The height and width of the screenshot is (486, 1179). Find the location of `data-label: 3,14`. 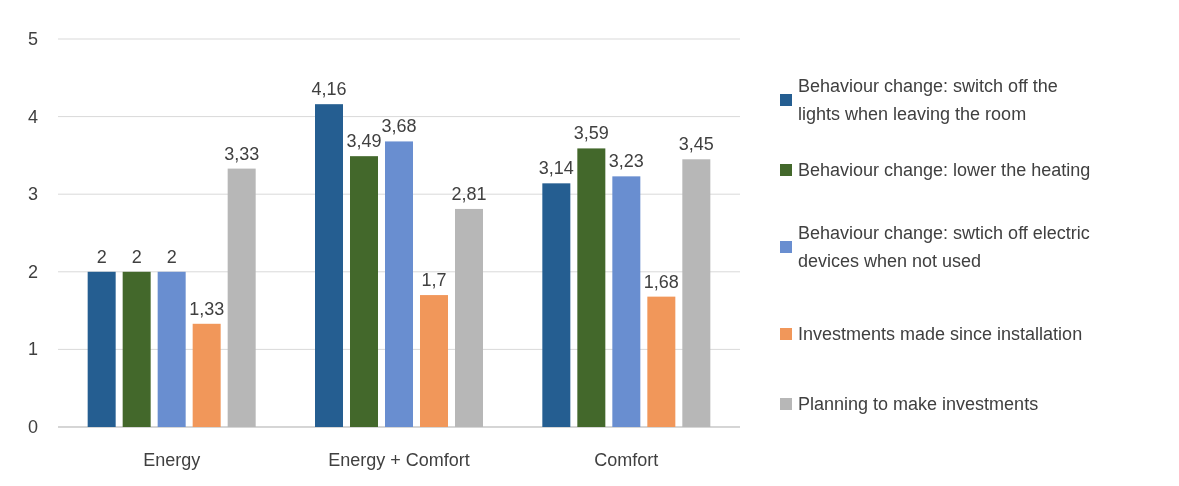

data-label: 3,14 is located at coordinates (556, 168).